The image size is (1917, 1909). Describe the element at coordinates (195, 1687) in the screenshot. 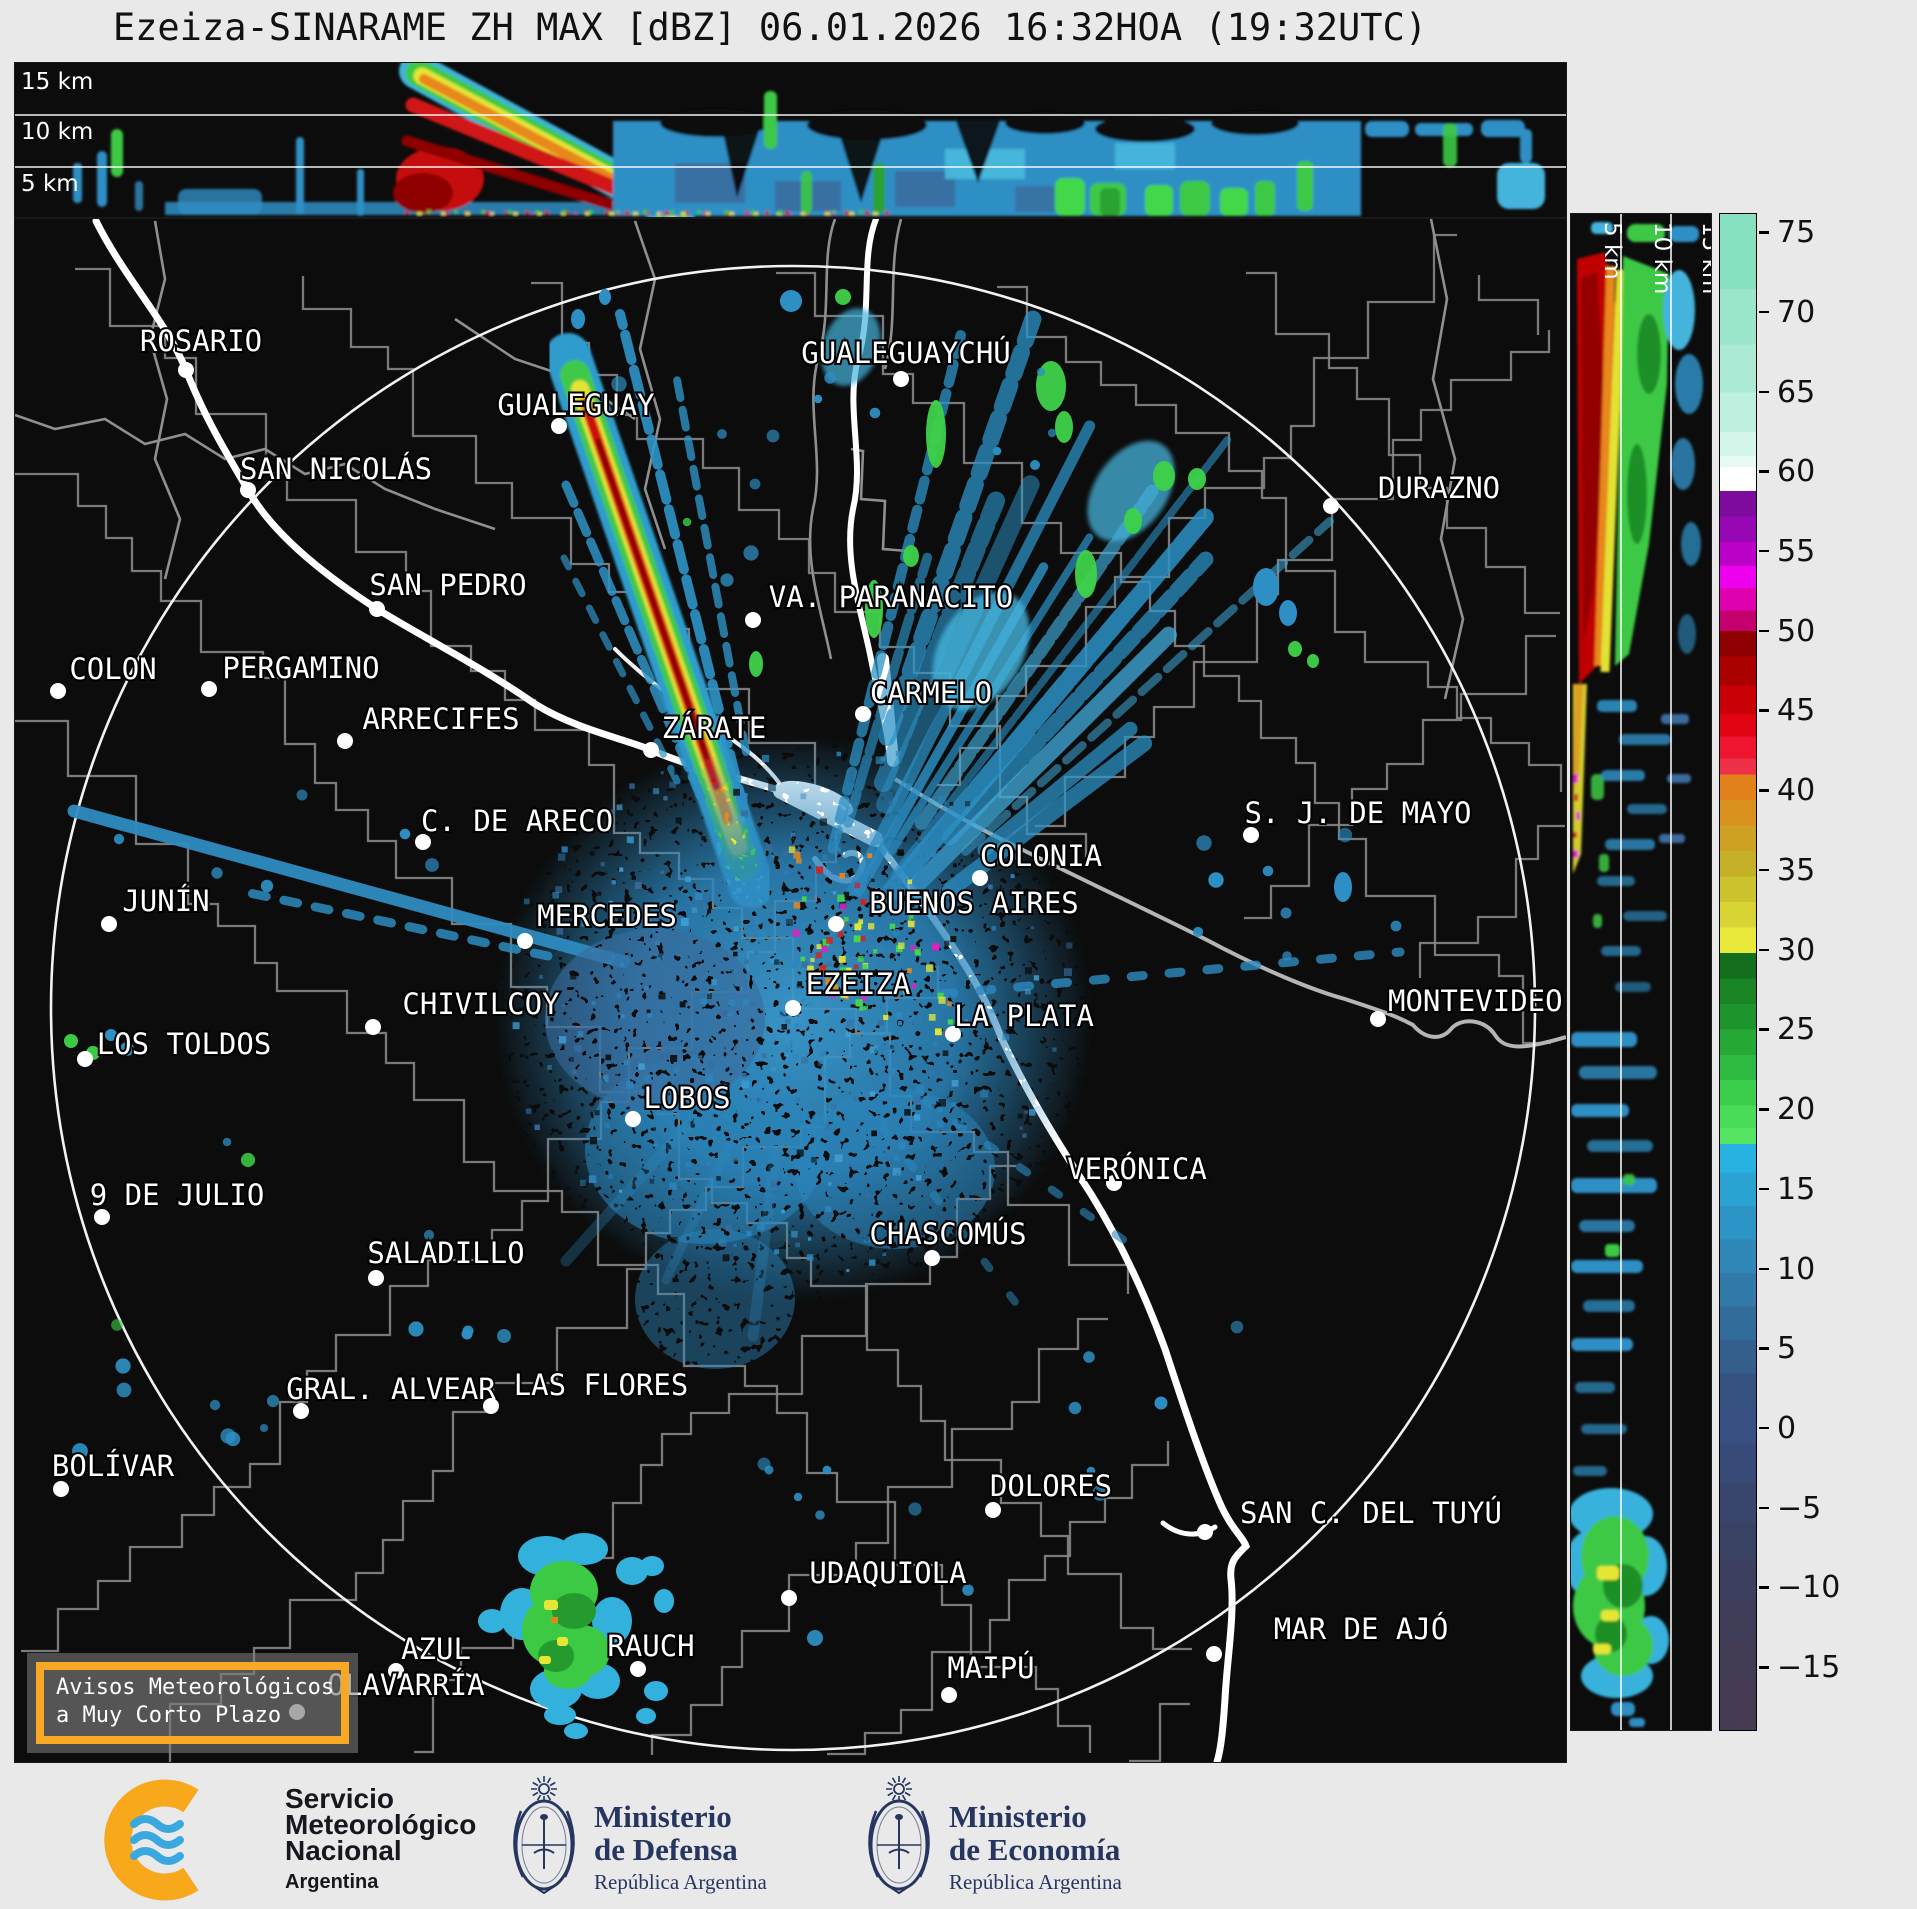

I see `warning-badge-line1: Avisos Meteorológicos` at that location.